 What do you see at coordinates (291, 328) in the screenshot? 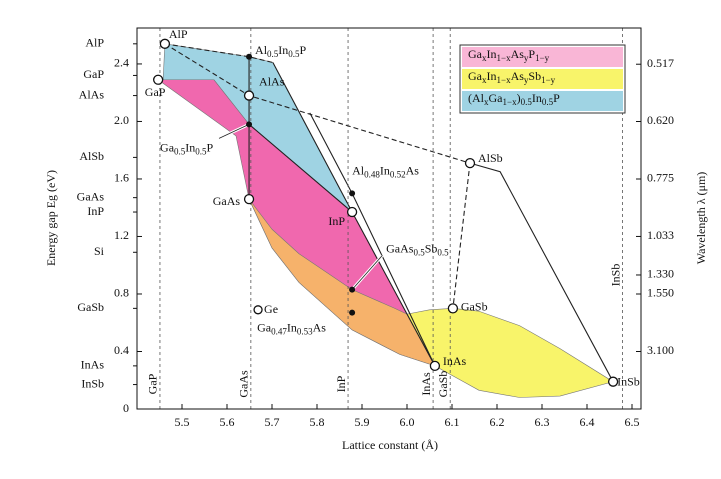
I see `point-label: Ga0.47In0.53As` at bounding box center [291, 328].